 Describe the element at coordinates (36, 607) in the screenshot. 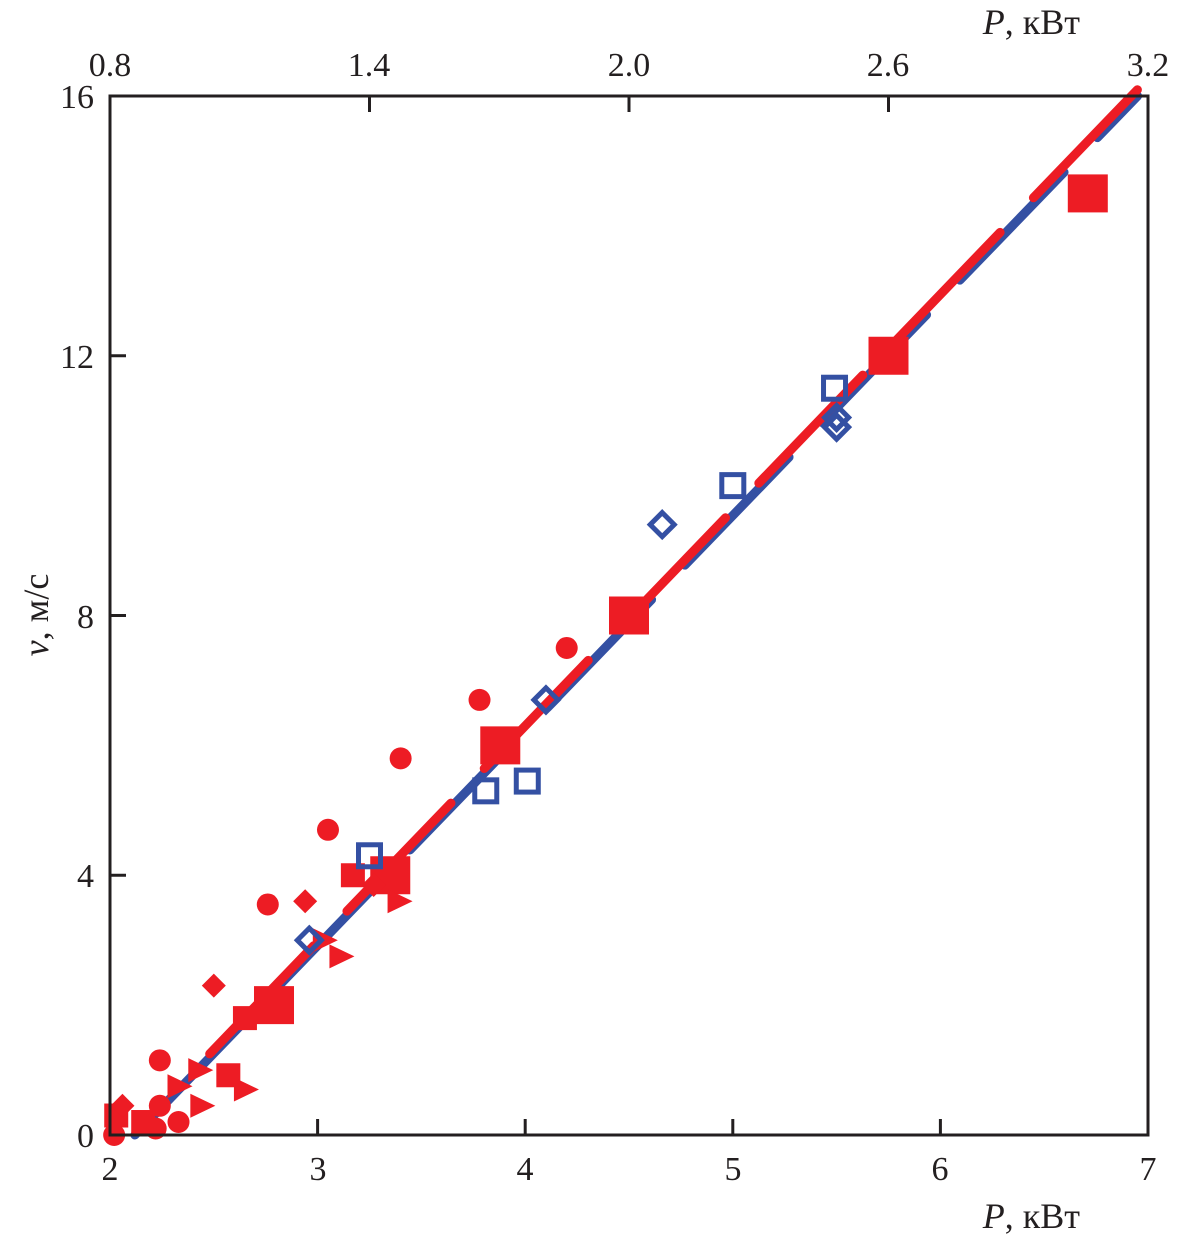

I see `y-axis-title-unit: , м/с` at that location.